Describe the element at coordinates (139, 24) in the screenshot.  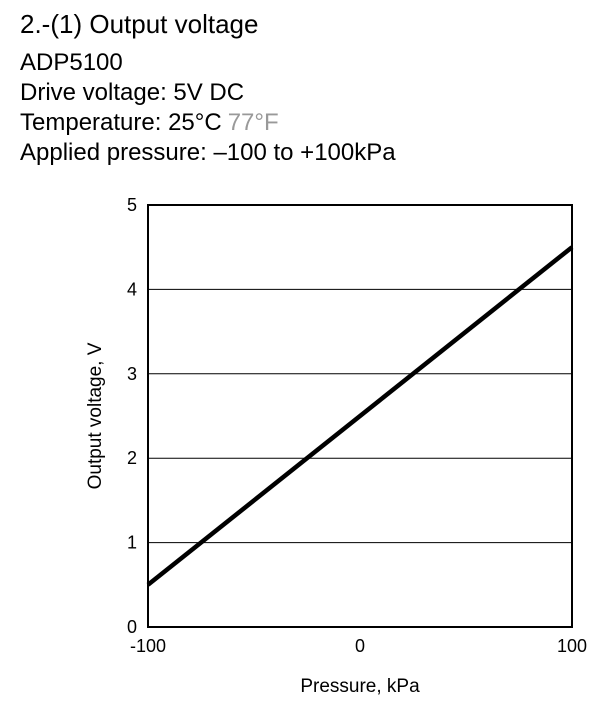
I see `chart-title: 2.-(1) Output voltage` at that location.